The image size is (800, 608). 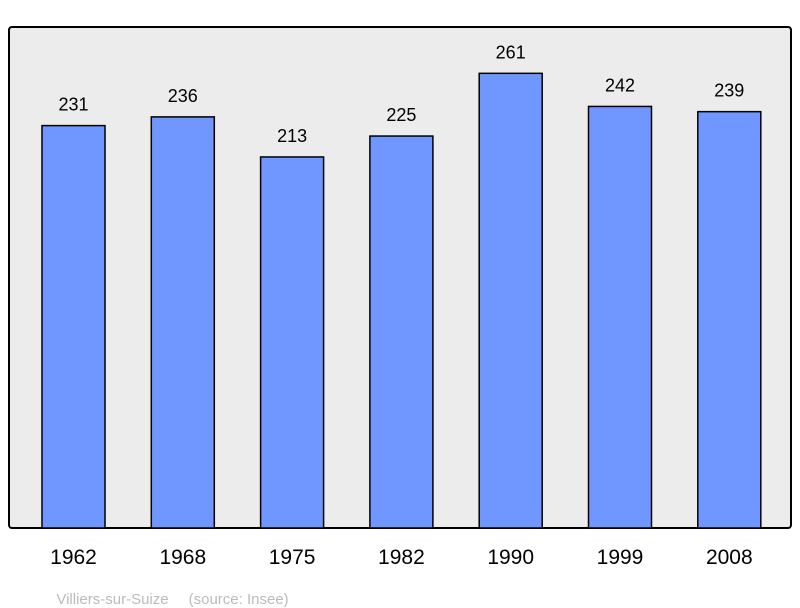 What do you see at coordinates (401, 557) in the screenshot?
I see `x-tick-label-1982: 1982` at bounding box center [401, 557].